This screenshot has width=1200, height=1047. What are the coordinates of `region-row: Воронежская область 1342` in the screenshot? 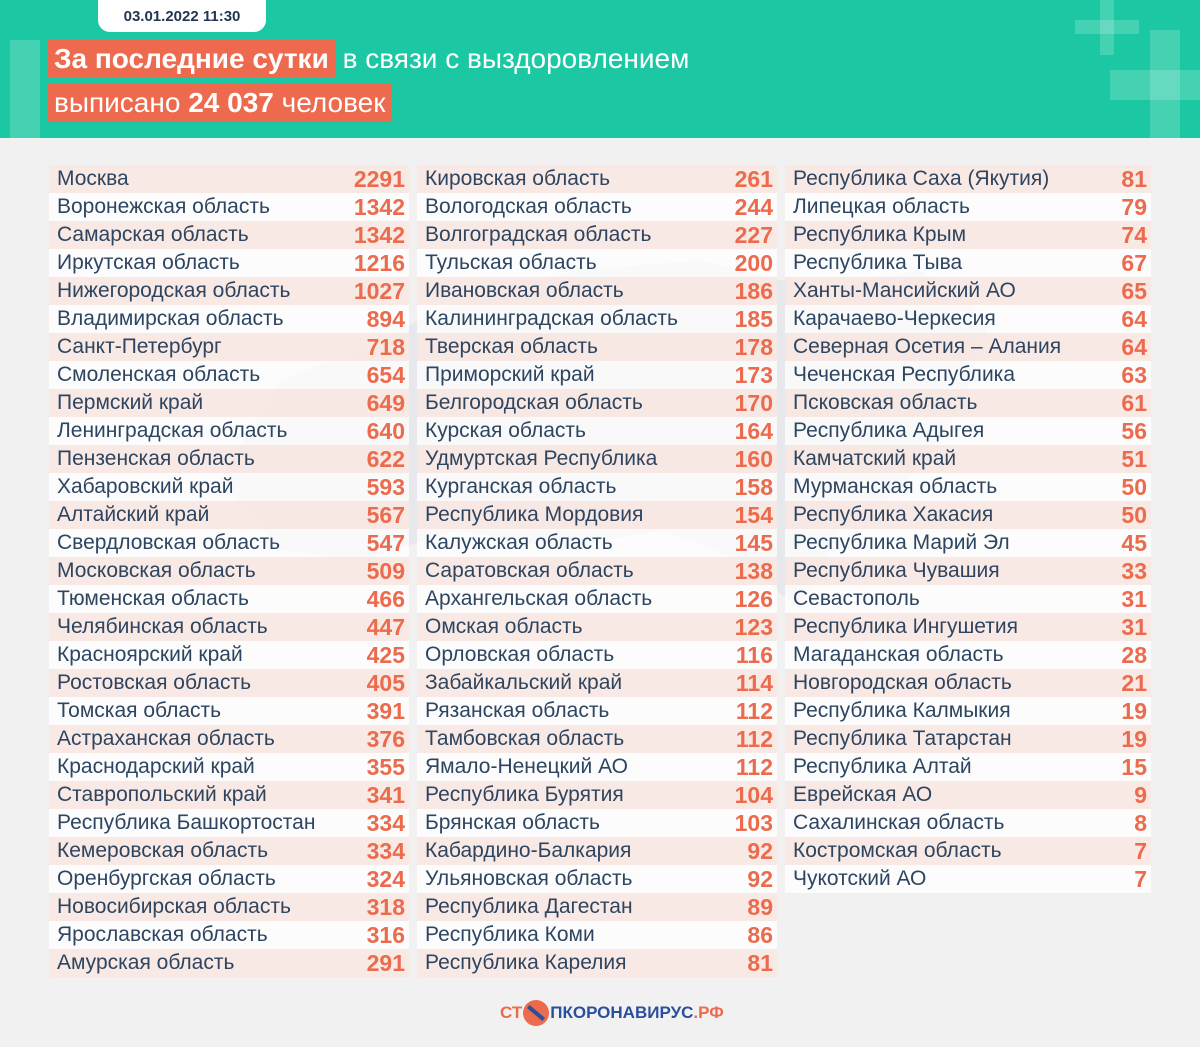 It's located at (229, 207).